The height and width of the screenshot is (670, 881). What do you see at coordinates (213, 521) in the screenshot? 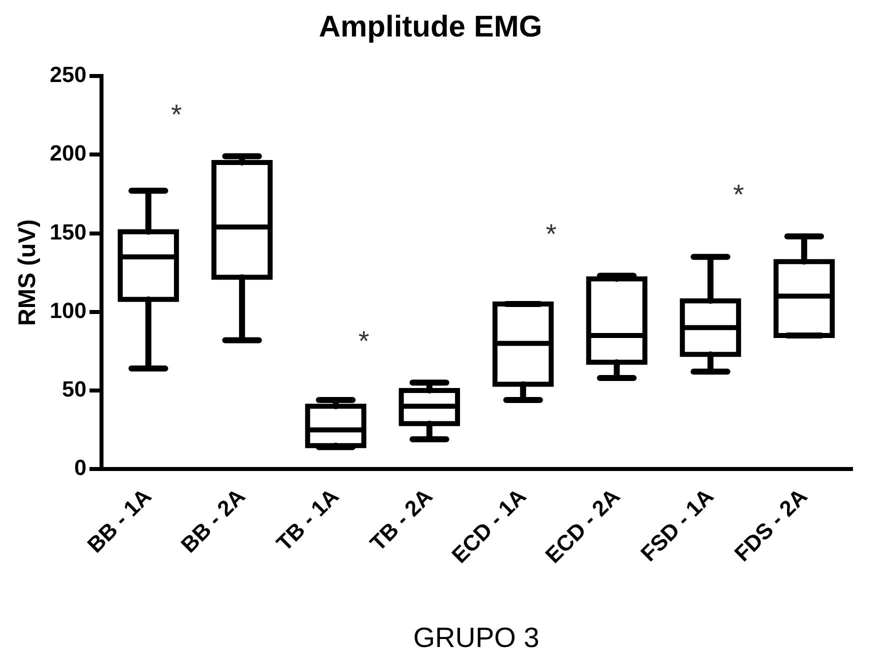
I see `x-tick-label: BB - 2A` at bounding box center [213, 521].